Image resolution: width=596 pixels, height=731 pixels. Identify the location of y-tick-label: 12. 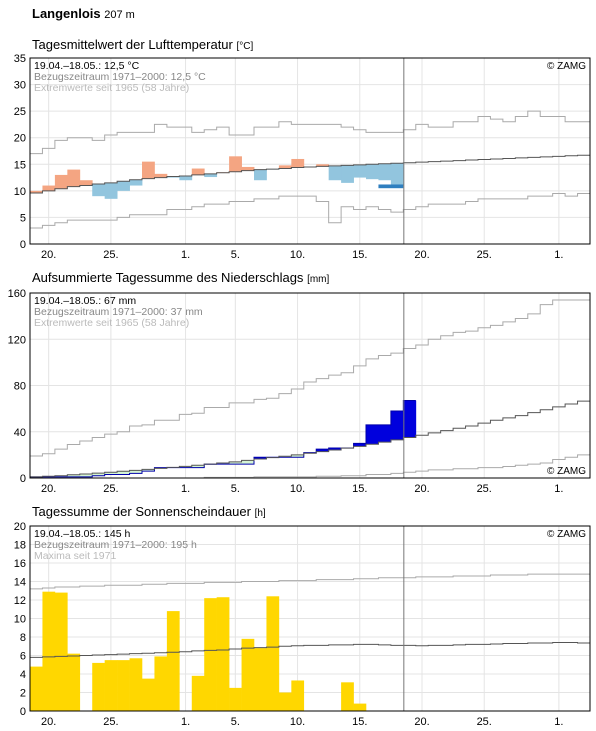
(20, 601).